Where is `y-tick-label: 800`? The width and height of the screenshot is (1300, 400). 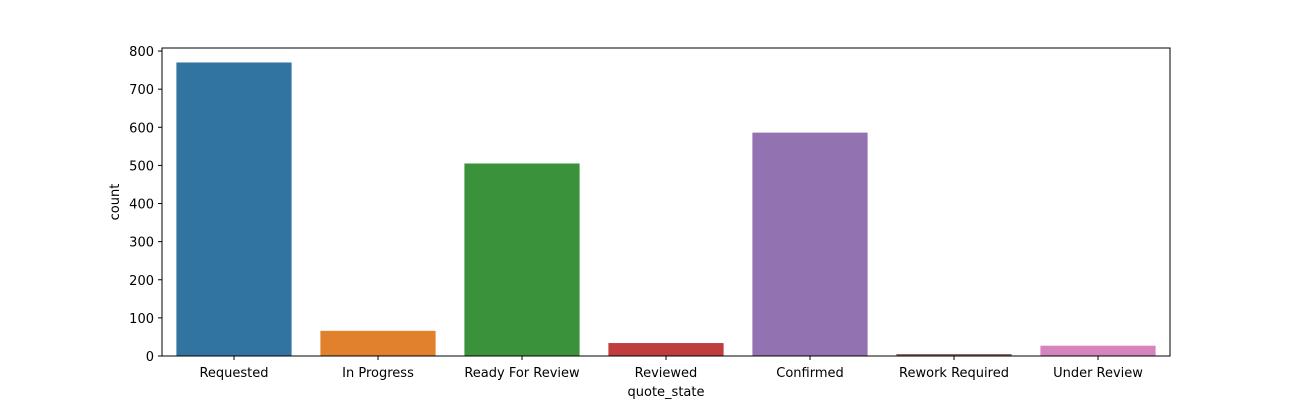
y-tick-label: 800 is located at coordinates (141, 52).